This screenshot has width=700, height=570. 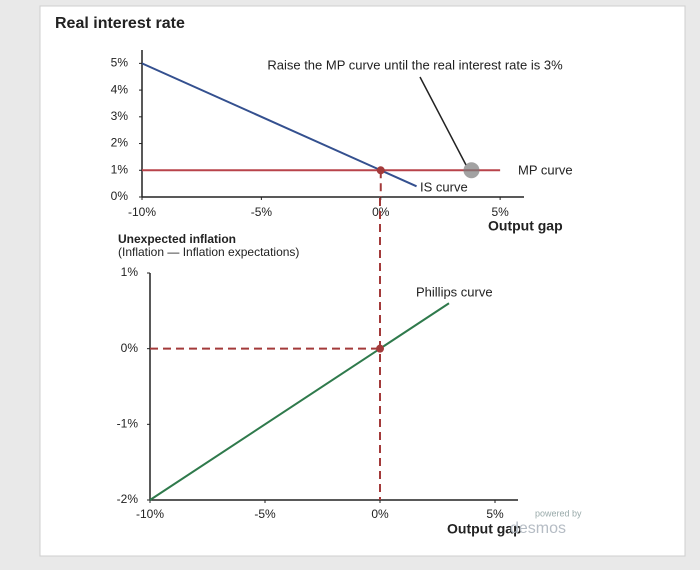 I want to click on series-label: MP curve, so click(x=545, y=169).